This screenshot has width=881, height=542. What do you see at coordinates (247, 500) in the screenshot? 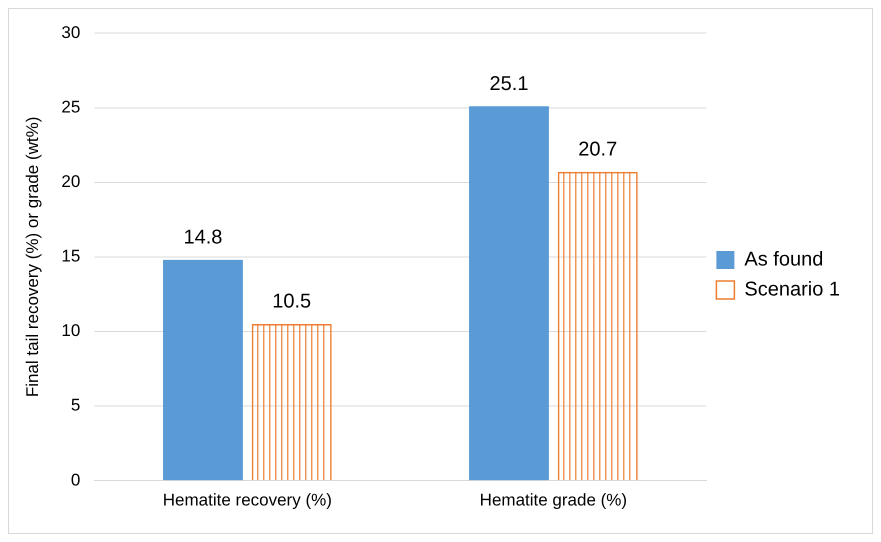
I see `x-tick-label: Hematite recovery (%)` at bounding box center [247, 500].